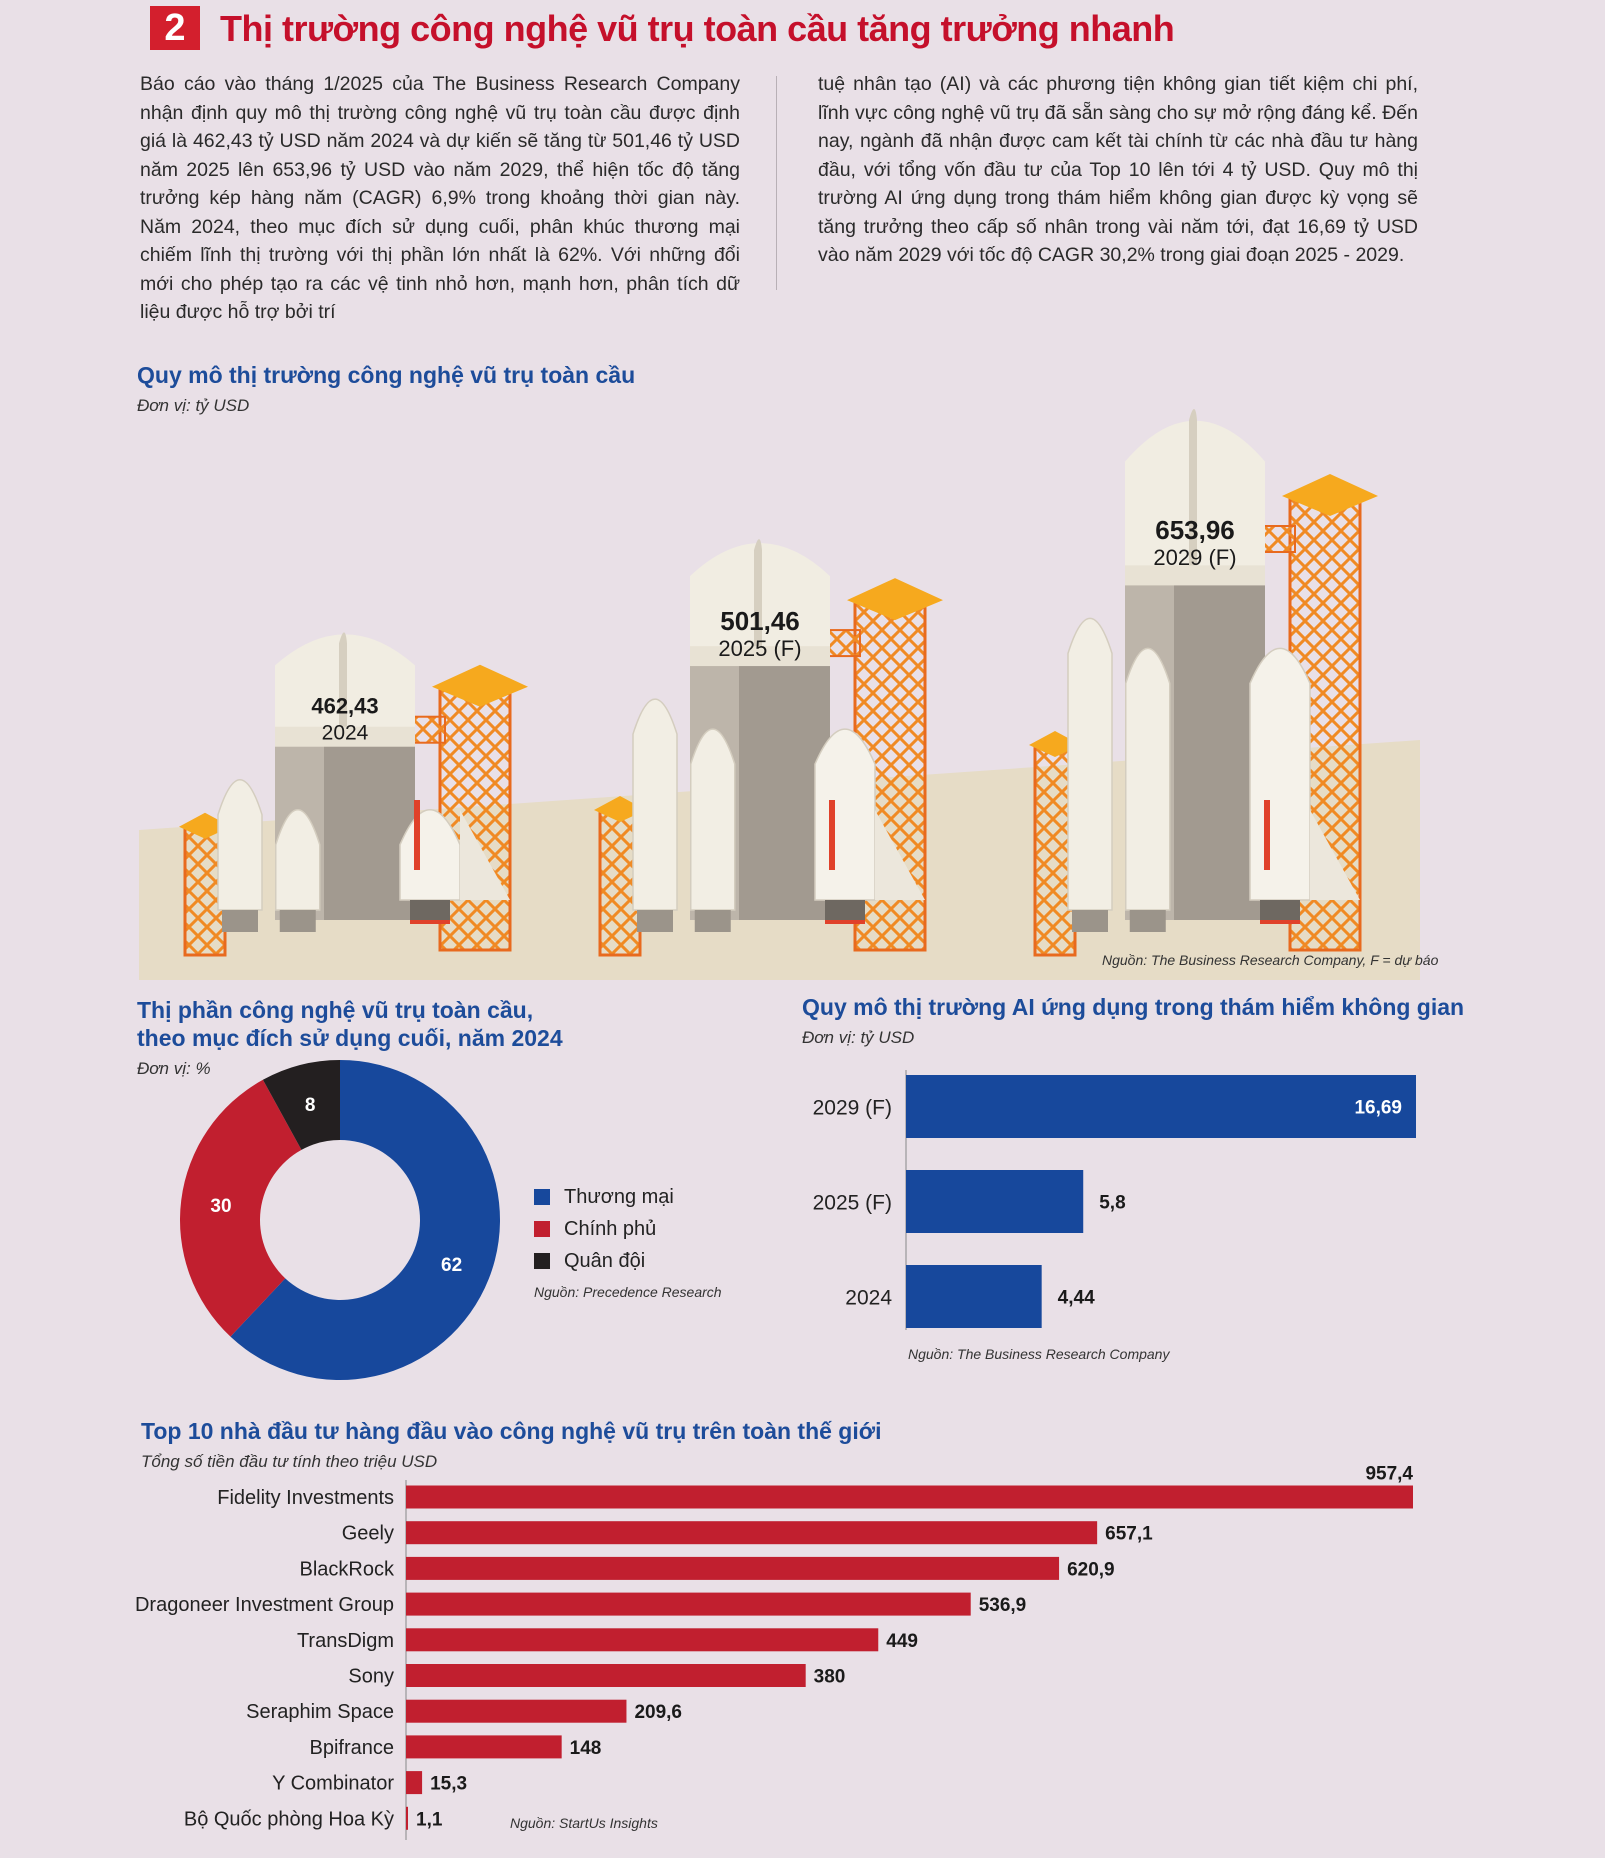 Image resolution: width=1605 pixels, height=1858 pixels. Describe the element at coordinates (347, 1569) in the screenshot. I see `investor-name-label: BlackRock` at that location.